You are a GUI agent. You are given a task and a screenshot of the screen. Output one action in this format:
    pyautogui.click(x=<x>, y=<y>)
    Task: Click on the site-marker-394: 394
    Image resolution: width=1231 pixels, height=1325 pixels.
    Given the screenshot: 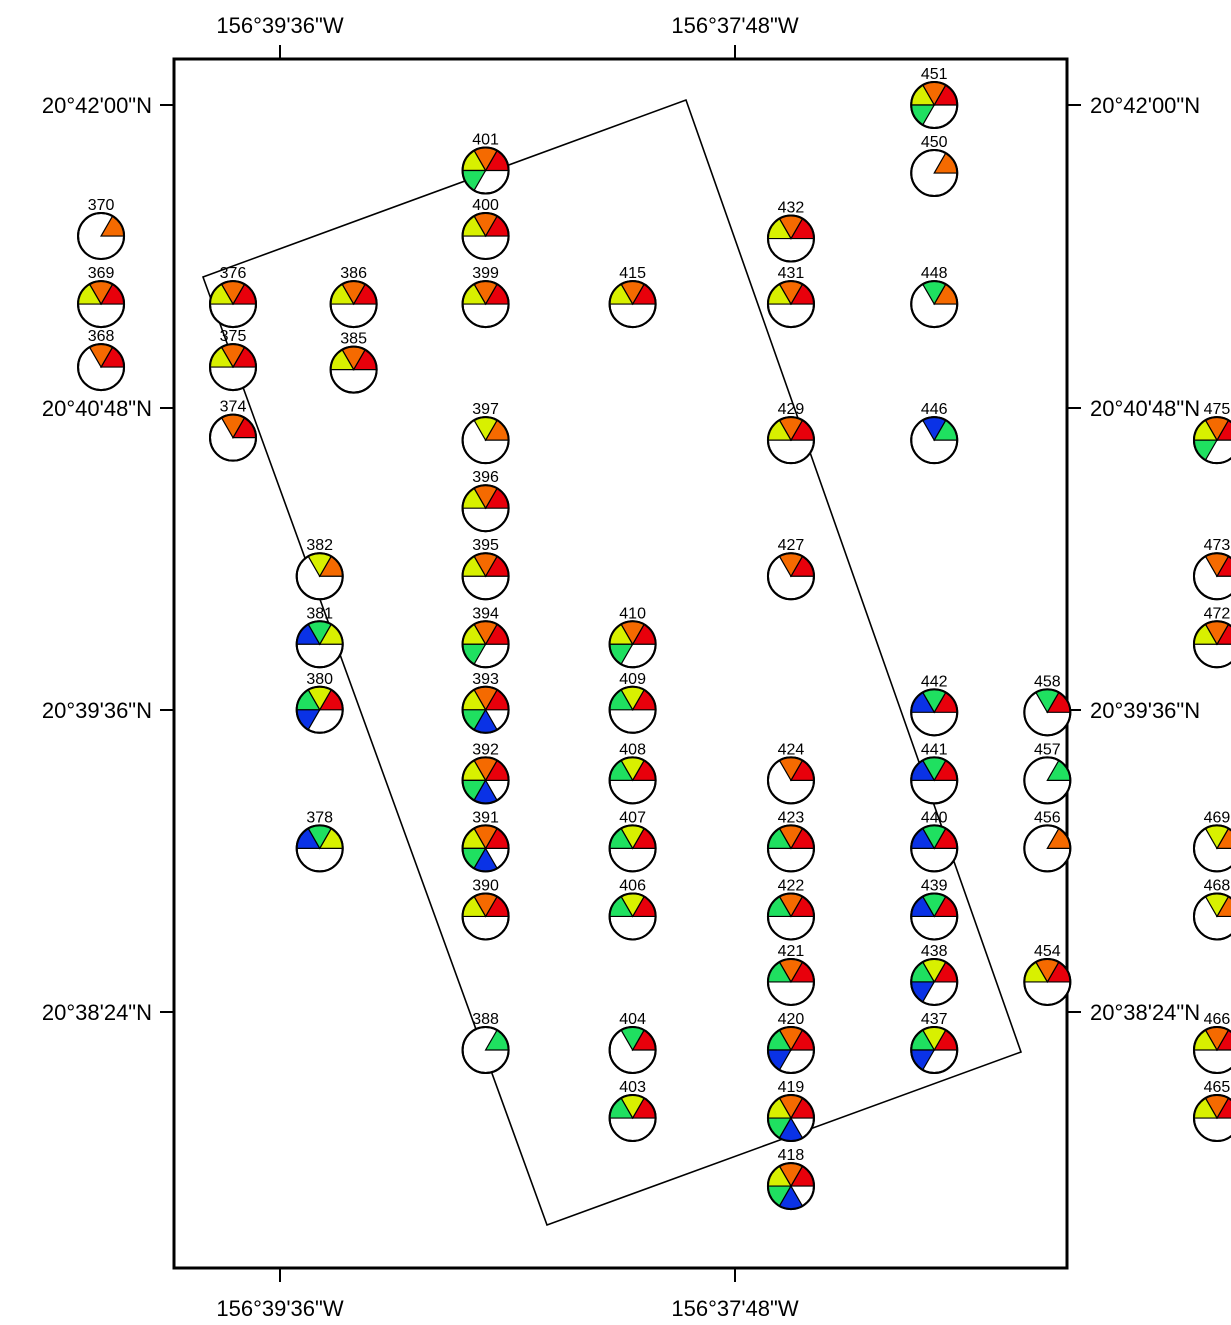 What is the action you would take?
    pyautogui.click(x=485, y=637)
    